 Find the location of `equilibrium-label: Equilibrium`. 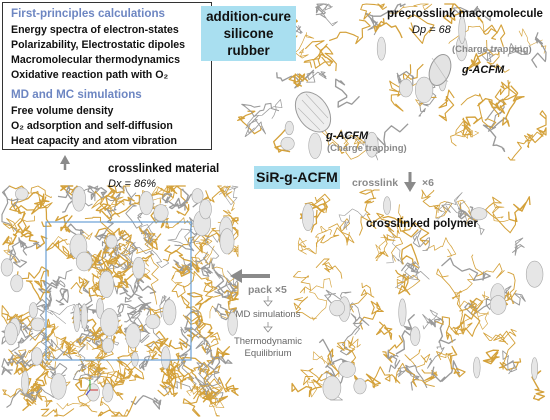

equilibrium-label: Equilibrium is located at coordinates (268, 353).